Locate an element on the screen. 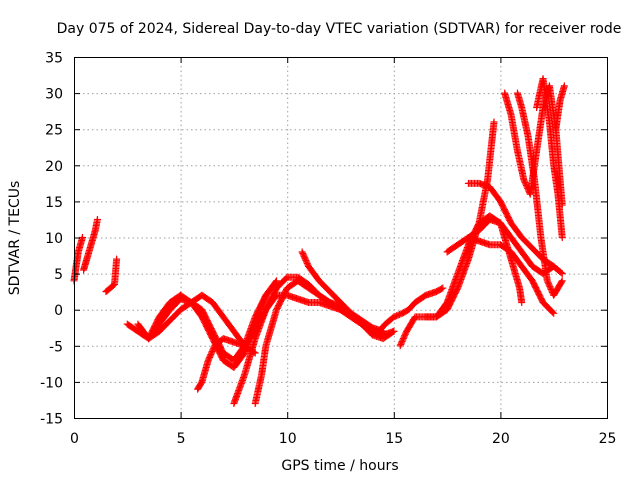  y-tick-label: 15 is located at coordinates (54, 203).